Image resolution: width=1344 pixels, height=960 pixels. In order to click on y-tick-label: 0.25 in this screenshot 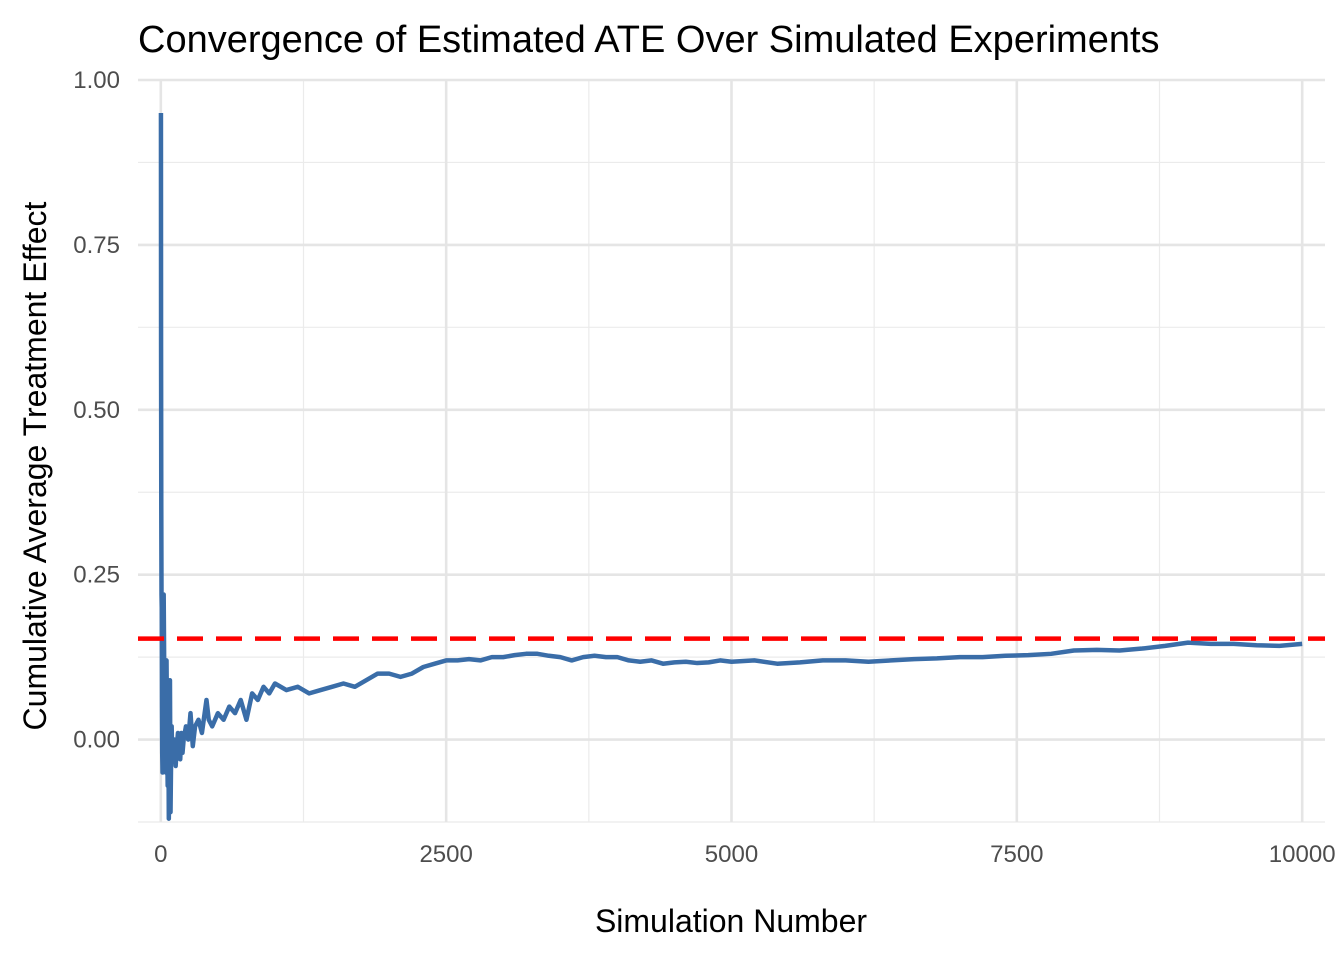, I will do `click(96, 575)`.